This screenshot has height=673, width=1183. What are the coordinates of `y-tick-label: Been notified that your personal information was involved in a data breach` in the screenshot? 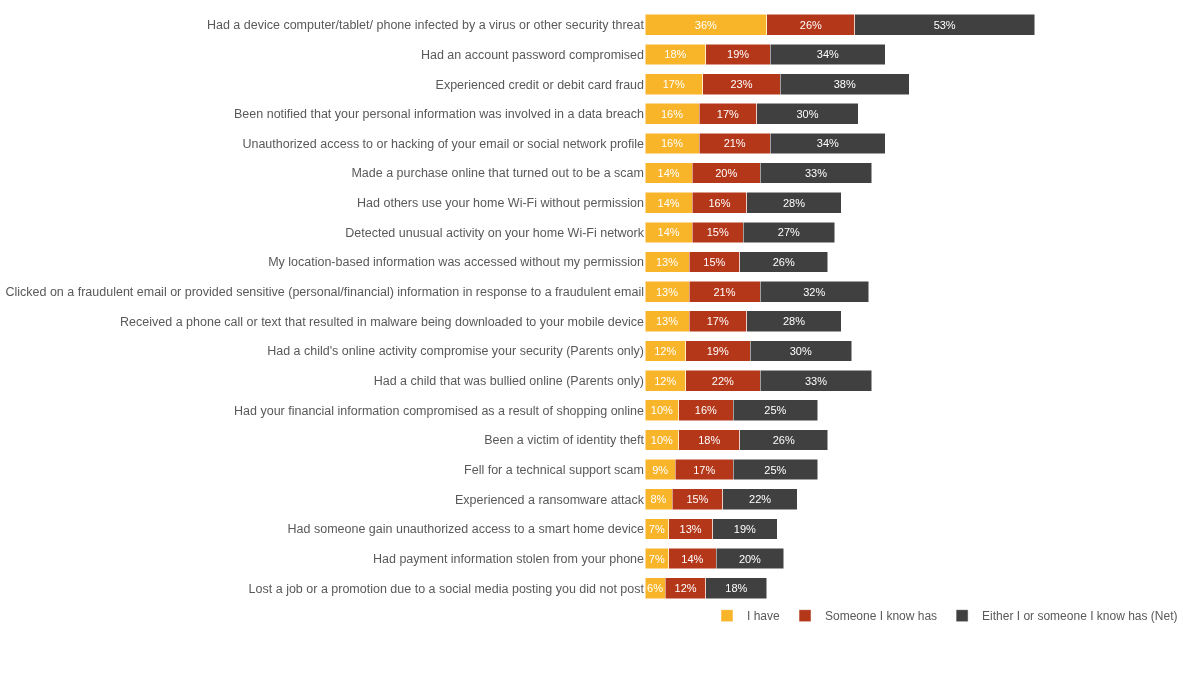 It's located at (439, 114).